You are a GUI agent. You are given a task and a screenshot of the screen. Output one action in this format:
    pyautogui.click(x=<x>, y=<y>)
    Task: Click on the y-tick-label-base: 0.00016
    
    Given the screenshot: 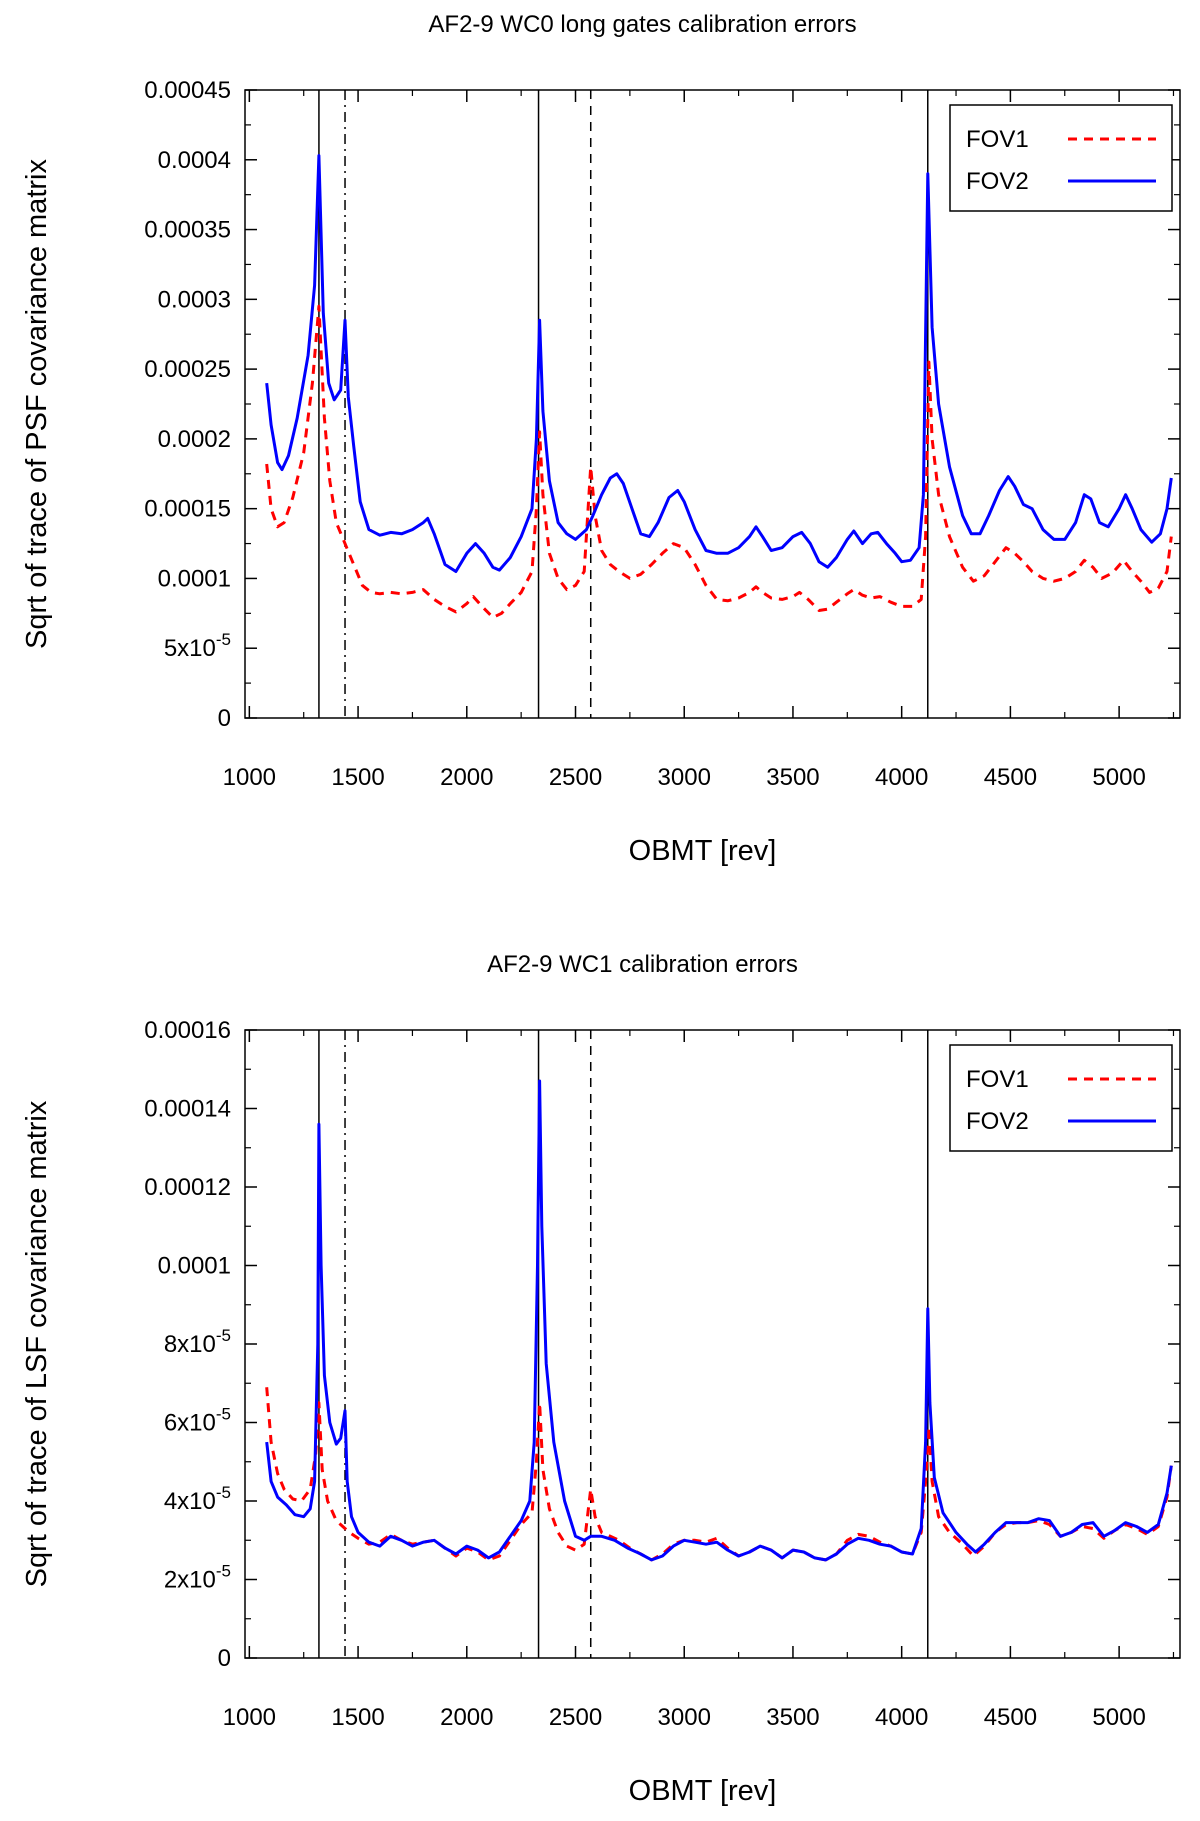 What is the action you would take?
    pyautogui.click(x=187, y=1030)
    